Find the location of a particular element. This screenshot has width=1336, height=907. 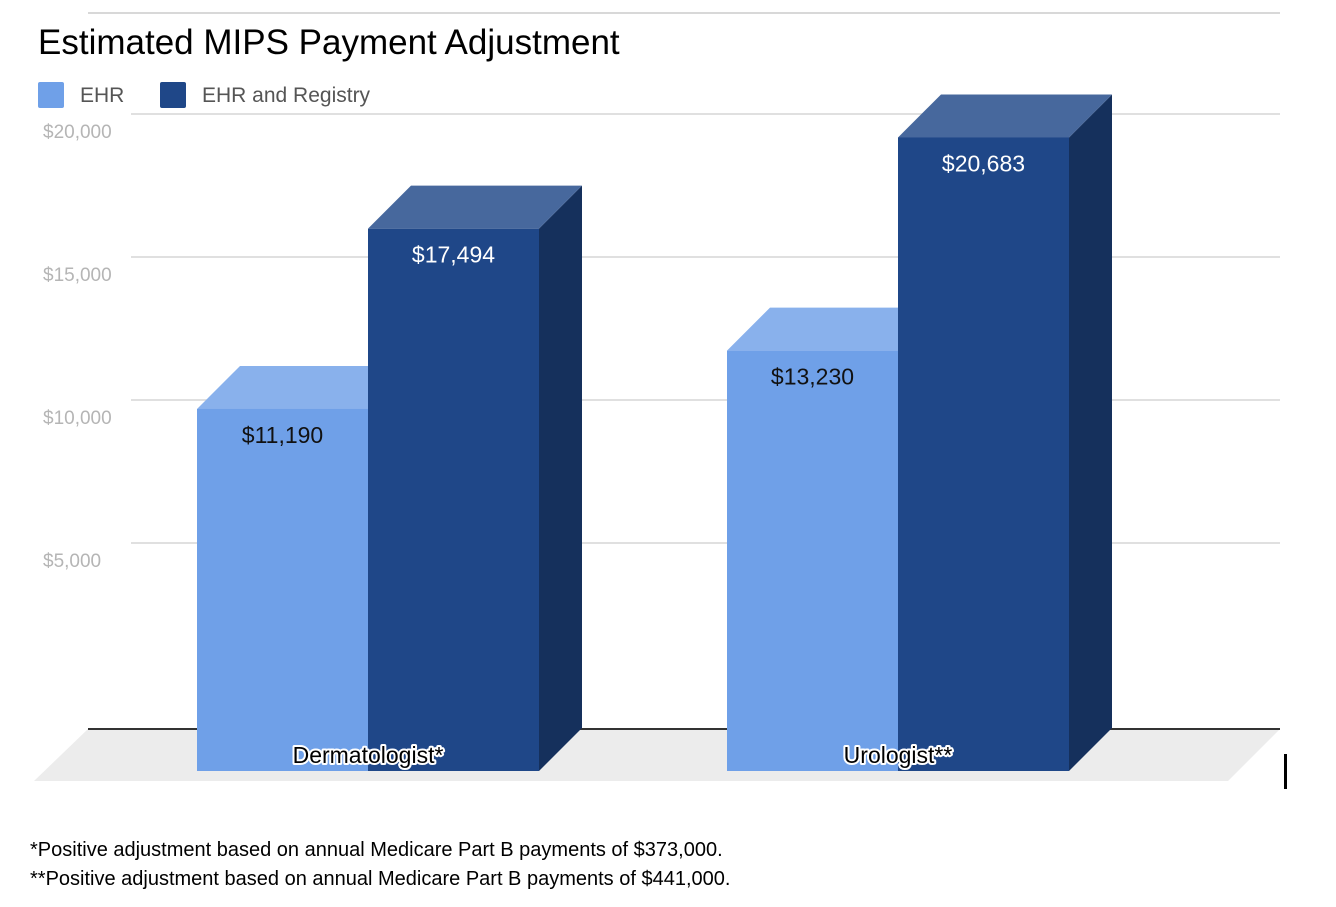

legend-label-ehr-registry: EHR and Registry is located at coordinates (286, 95).